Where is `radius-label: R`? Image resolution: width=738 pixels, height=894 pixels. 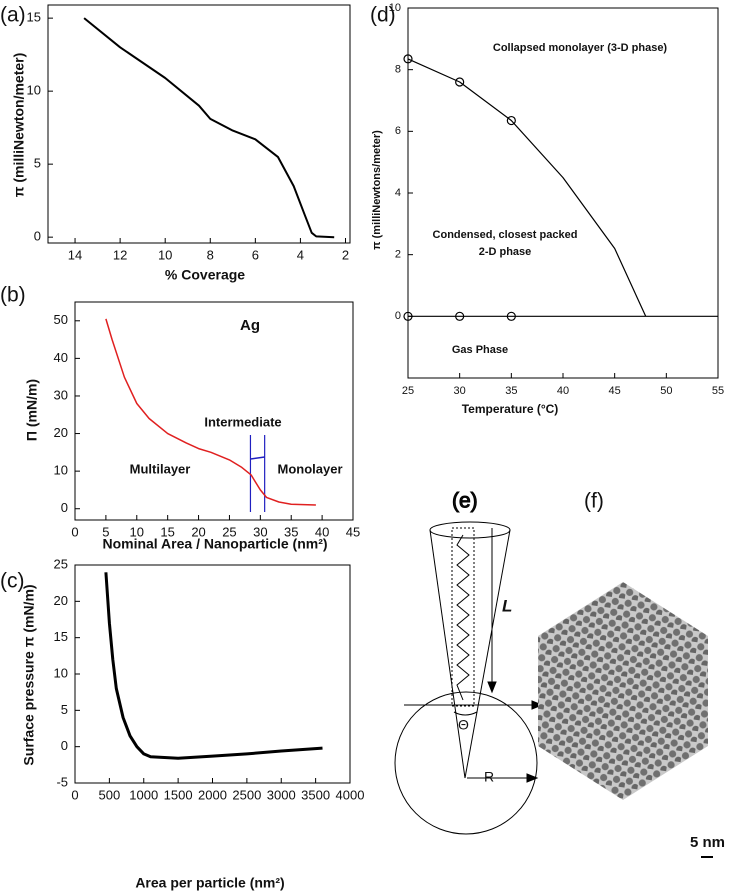
radius-label: R is located at coordinates (489, 777).